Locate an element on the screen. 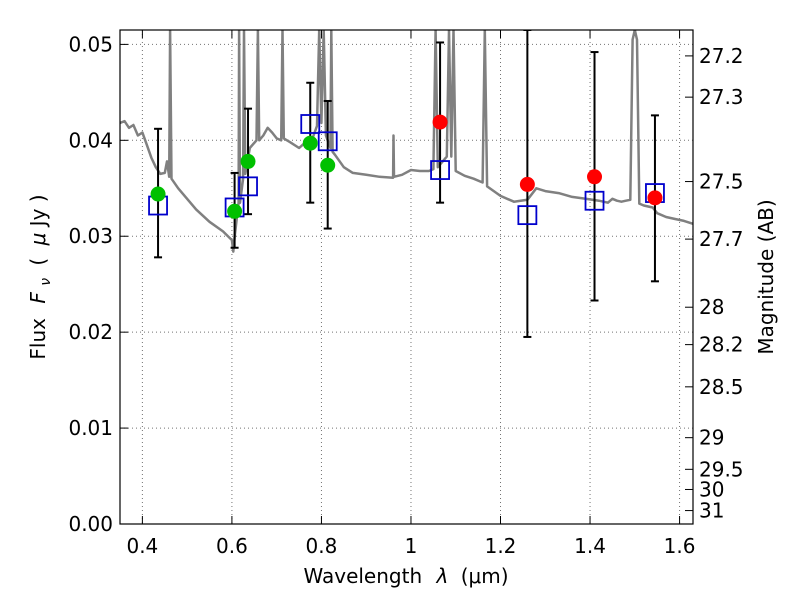 This screenshot has height=600, width=800. x-tick-label: 1.4 is located at coordinates (590, 546).